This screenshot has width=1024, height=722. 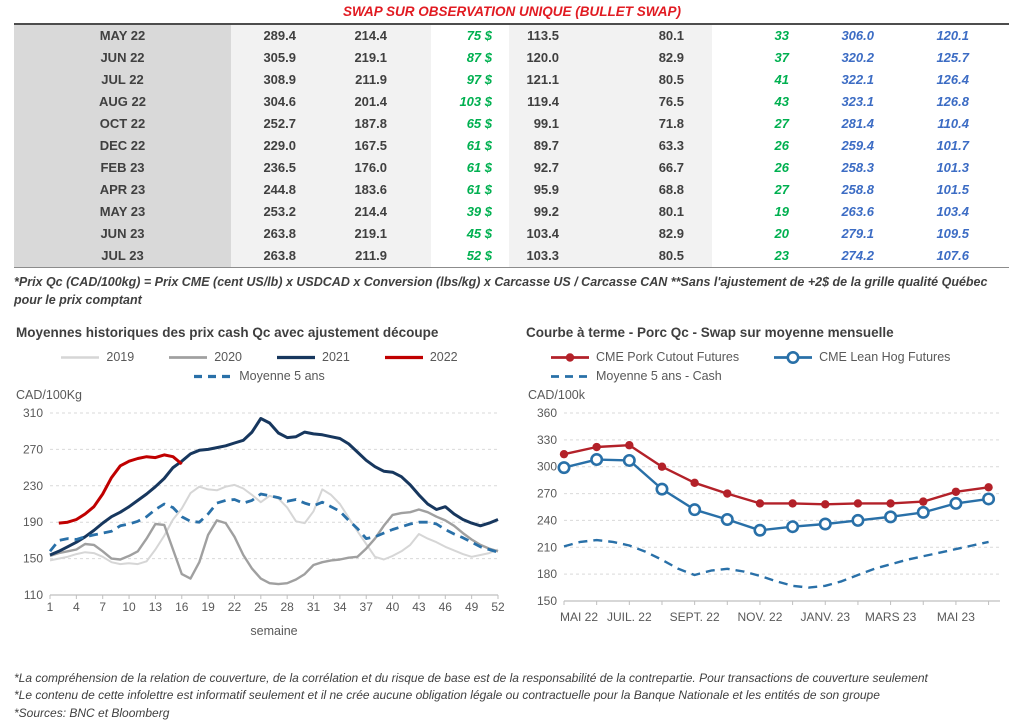 I want to click on table-cell: 259.4, so click(x=857, y=145).